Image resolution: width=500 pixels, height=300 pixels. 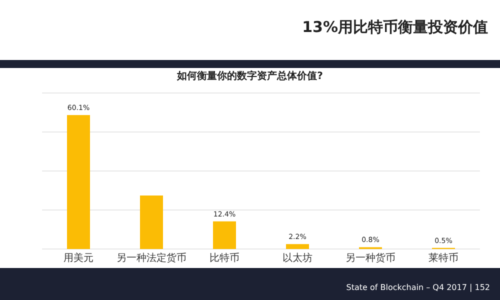 What do you see at coordinates (418, 287) in the screenshot?
I see `text: State of Blockchain – Q4 2017 | 152` at bounding box center [418, 287].